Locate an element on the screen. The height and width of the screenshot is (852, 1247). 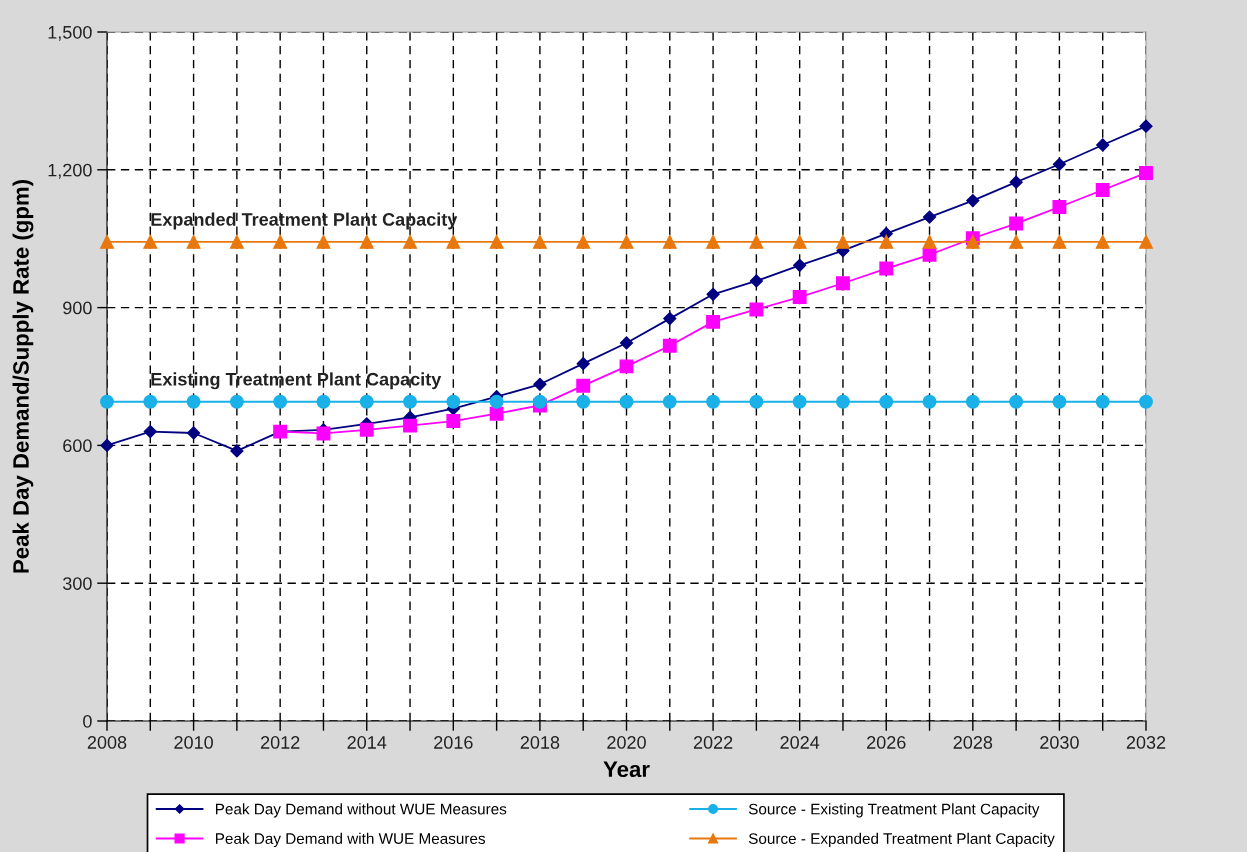
x-tick-label: 2018 is located at coordinates (540, 742).